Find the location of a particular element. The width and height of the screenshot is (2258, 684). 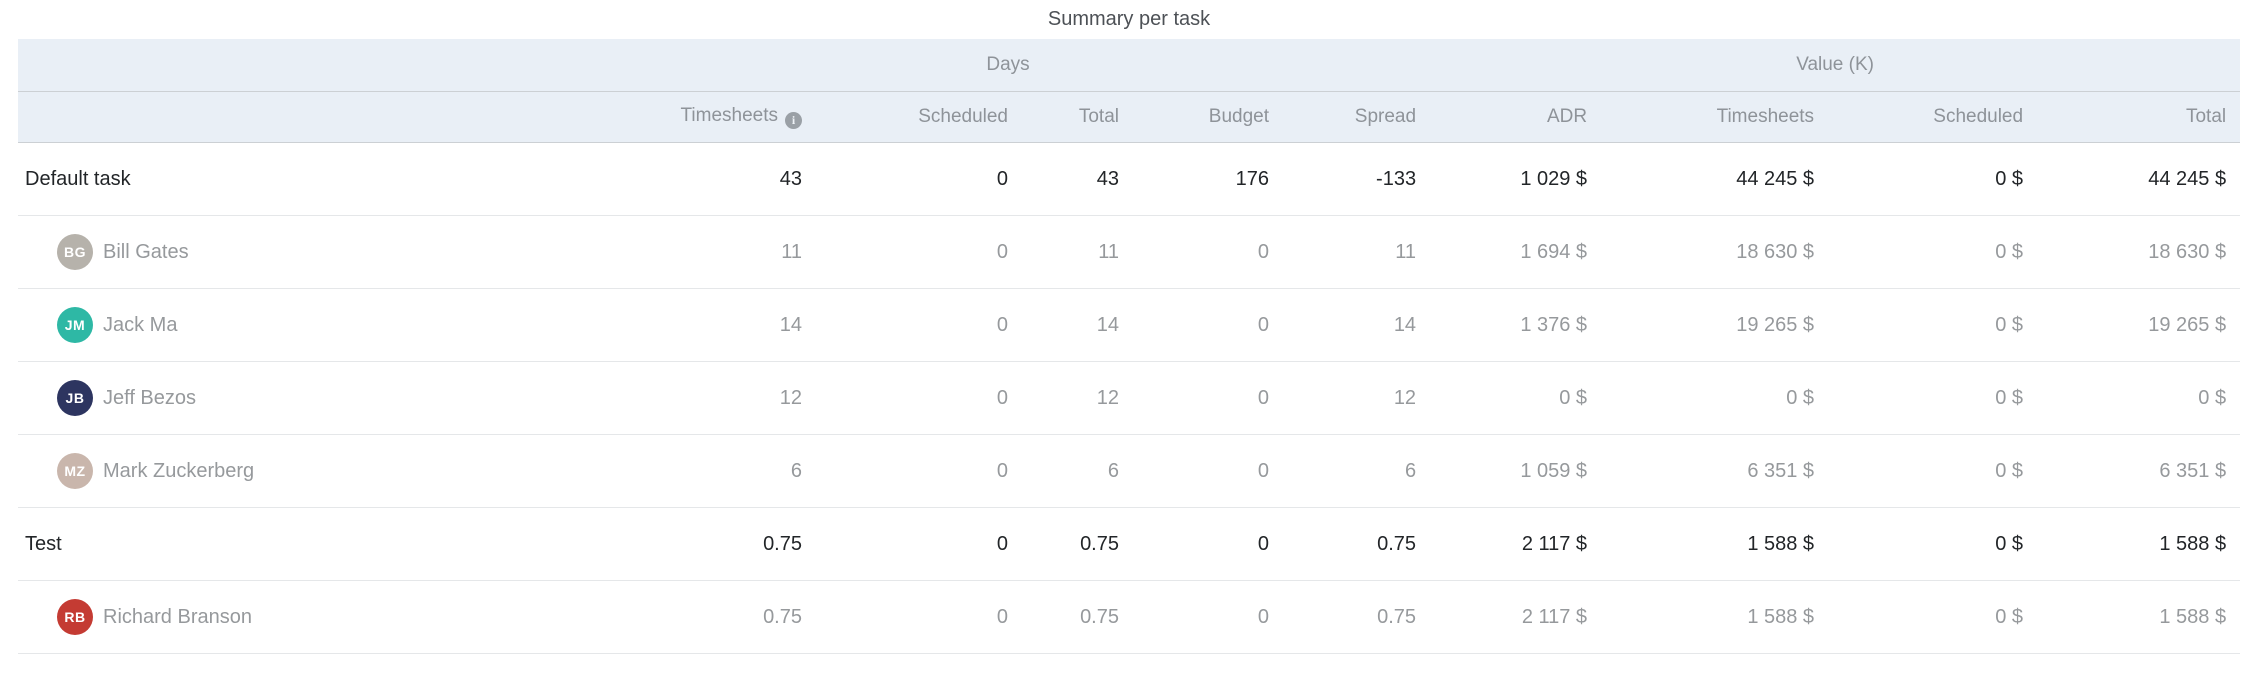

cell-spread: 6 is located at coordinates (1357, 471).